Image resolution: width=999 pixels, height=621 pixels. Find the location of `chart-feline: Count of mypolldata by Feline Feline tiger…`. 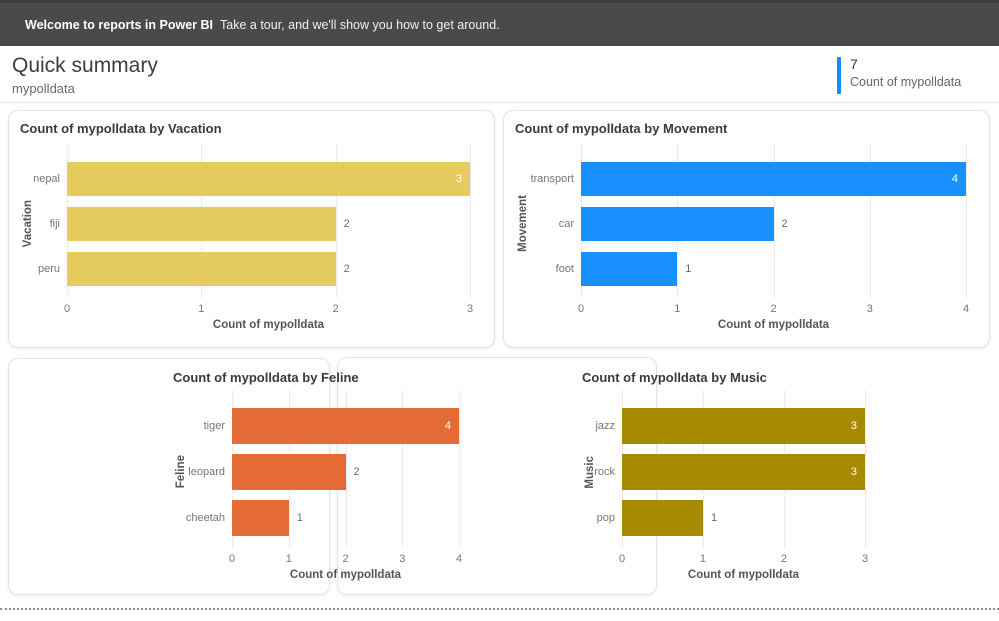

chart-feline: Count of mypolldata by Feline Feline tiger… is located at coordinates (318, 471).